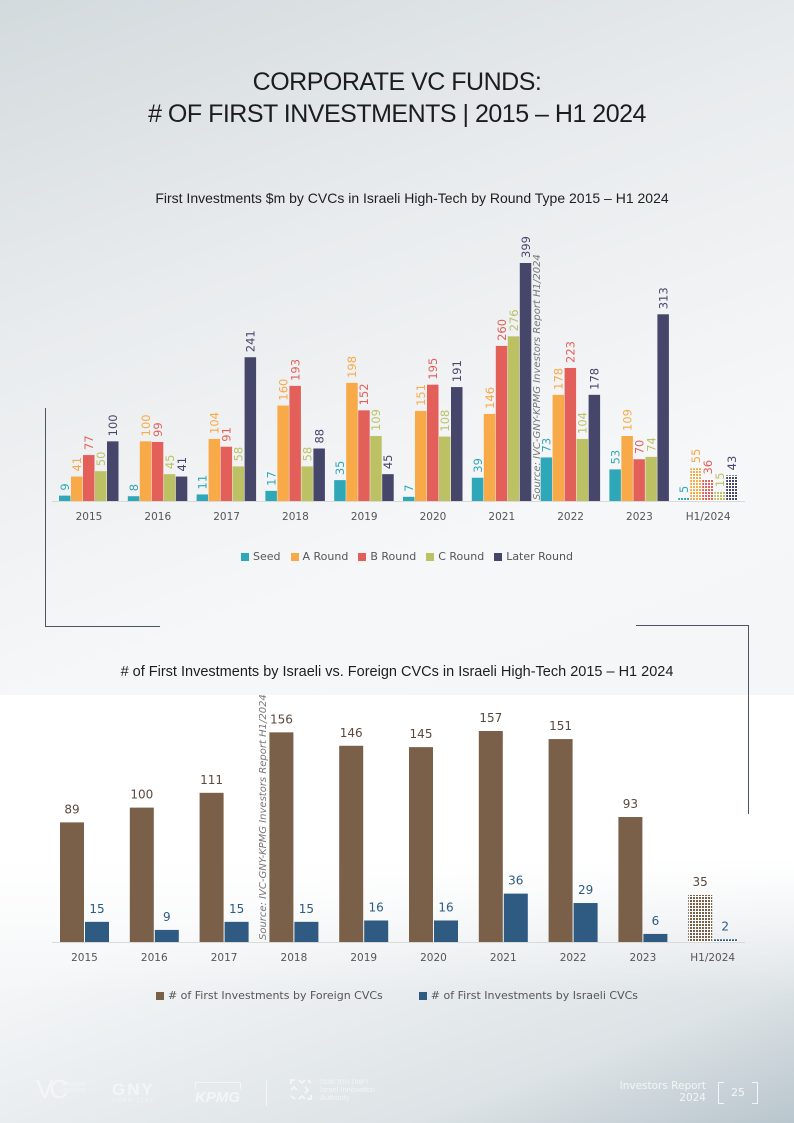 The height and width of the screenshot is (1123, 794). What do you see at coordinates (409, 498) in the screenshot?
I see `bar-seed-2020` at bounding box center [409, 498].